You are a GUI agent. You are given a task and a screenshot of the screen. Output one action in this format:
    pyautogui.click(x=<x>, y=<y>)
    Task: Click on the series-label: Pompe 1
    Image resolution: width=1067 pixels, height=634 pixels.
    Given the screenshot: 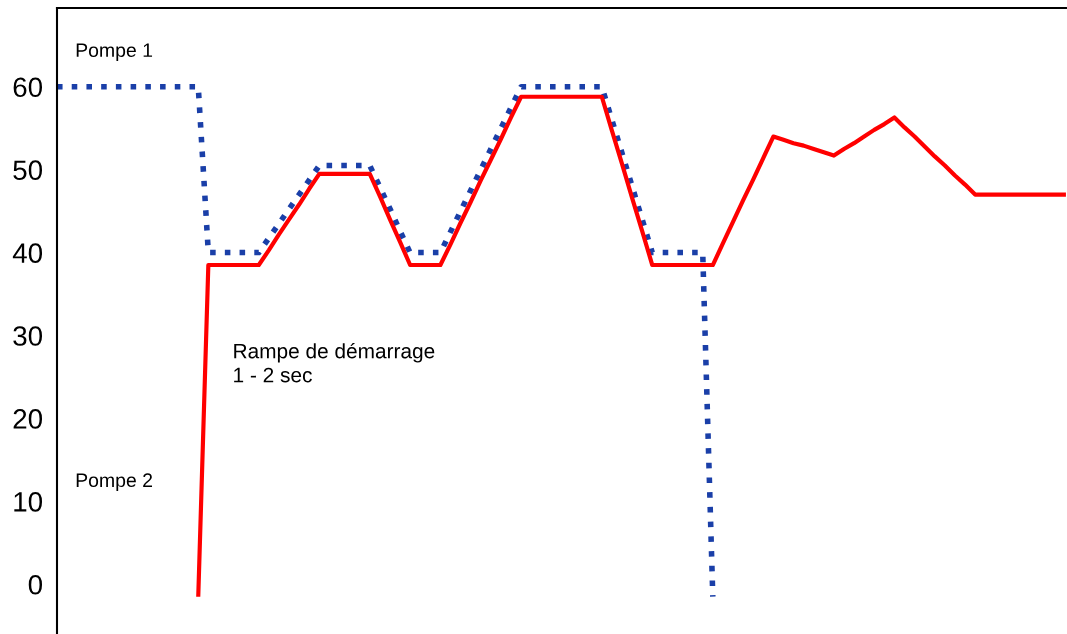 What is the action you would take?
    pyautogui.click(x=114, y=52)
    